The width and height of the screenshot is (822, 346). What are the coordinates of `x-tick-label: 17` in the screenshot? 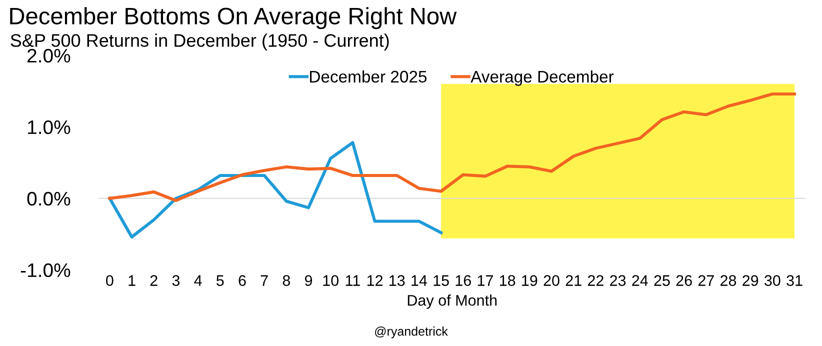 It's located at (485, 280).